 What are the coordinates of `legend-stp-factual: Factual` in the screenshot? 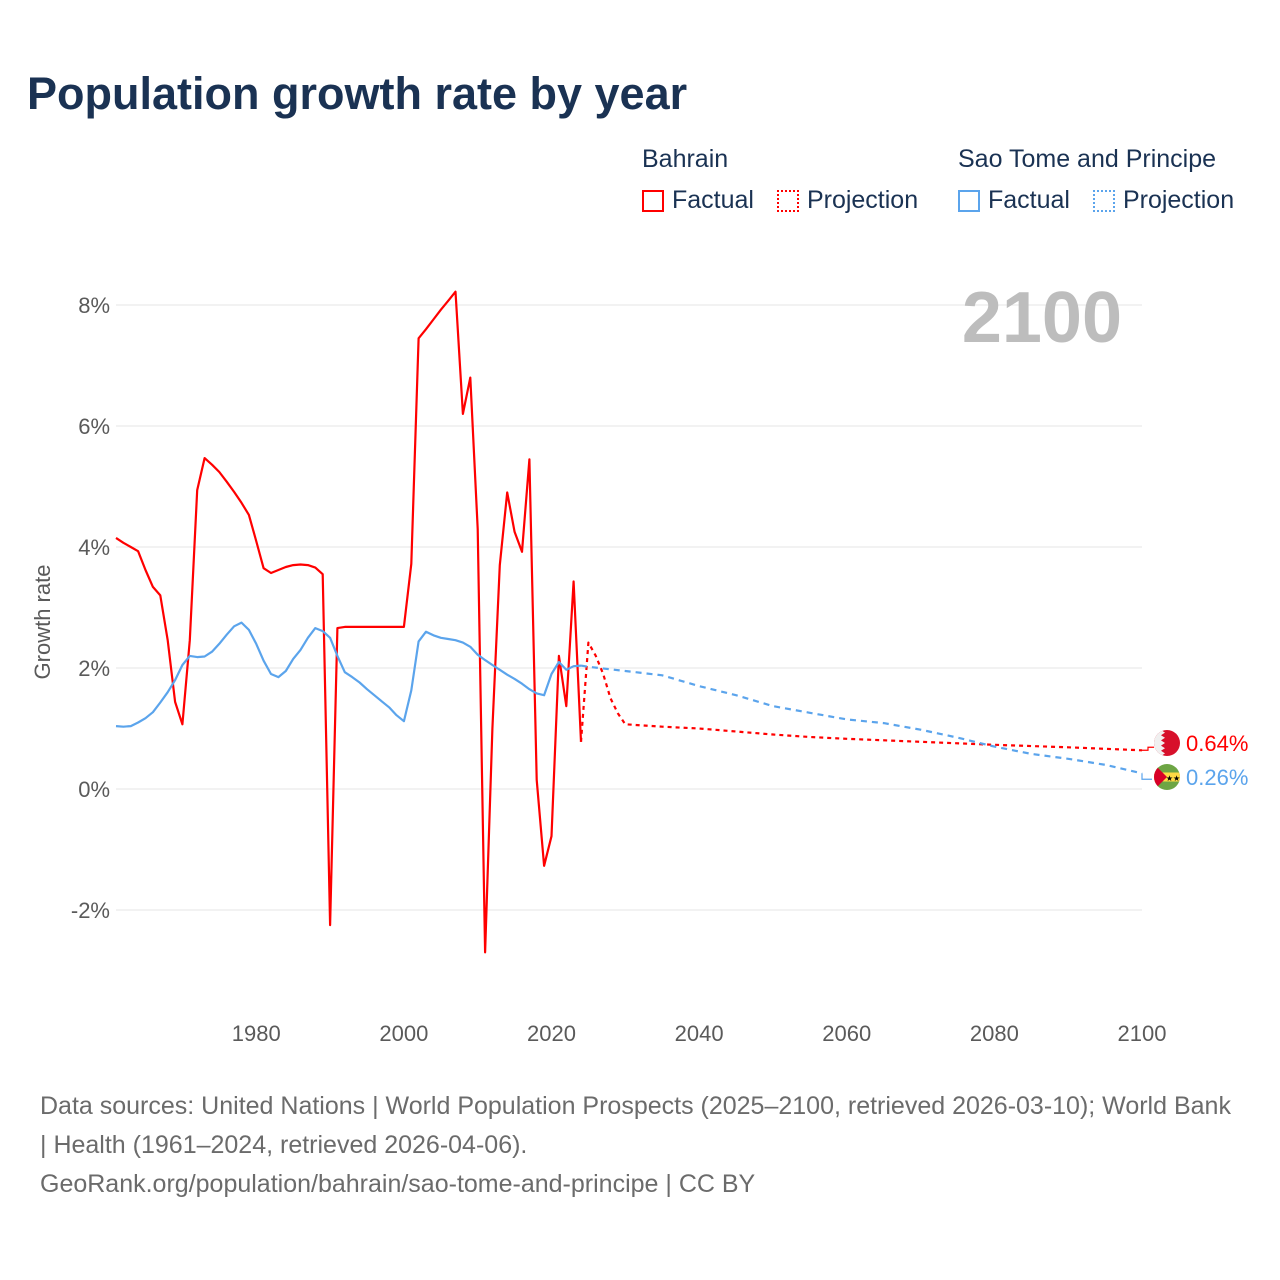 It's located at (1014, 200).